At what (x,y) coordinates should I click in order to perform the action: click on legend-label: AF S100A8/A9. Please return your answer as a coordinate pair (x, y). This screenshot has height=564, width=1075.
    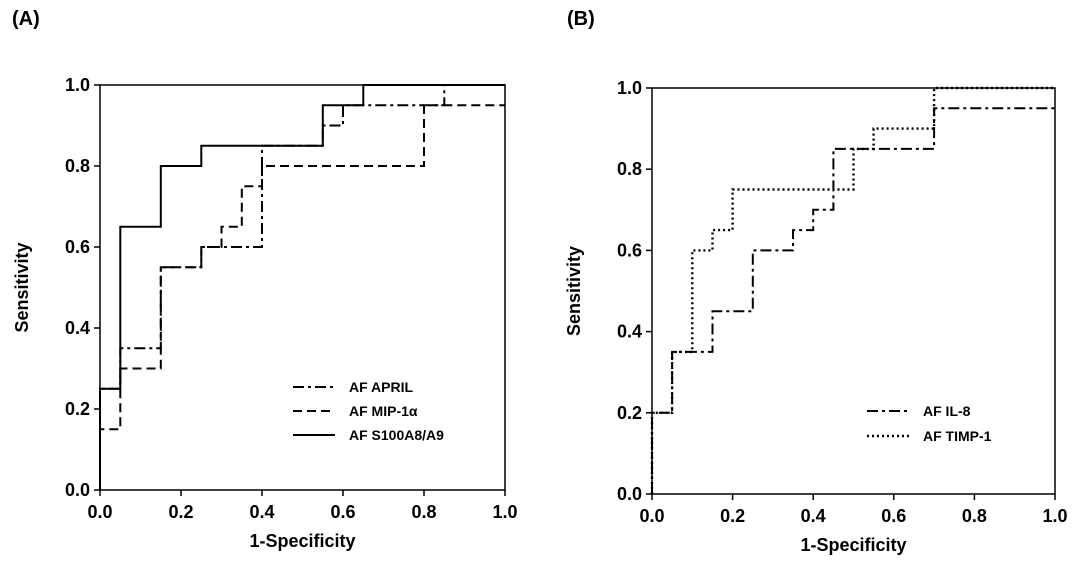
    Looking at the image, I should click on (396, 435).